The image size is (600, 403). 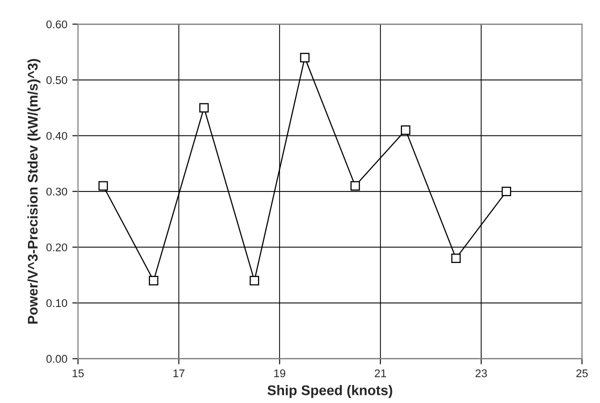 What do you see at coordinates (280, 373) in the screenshot?
I see `x-tick-label: 19` at bounding box center [280, 373].